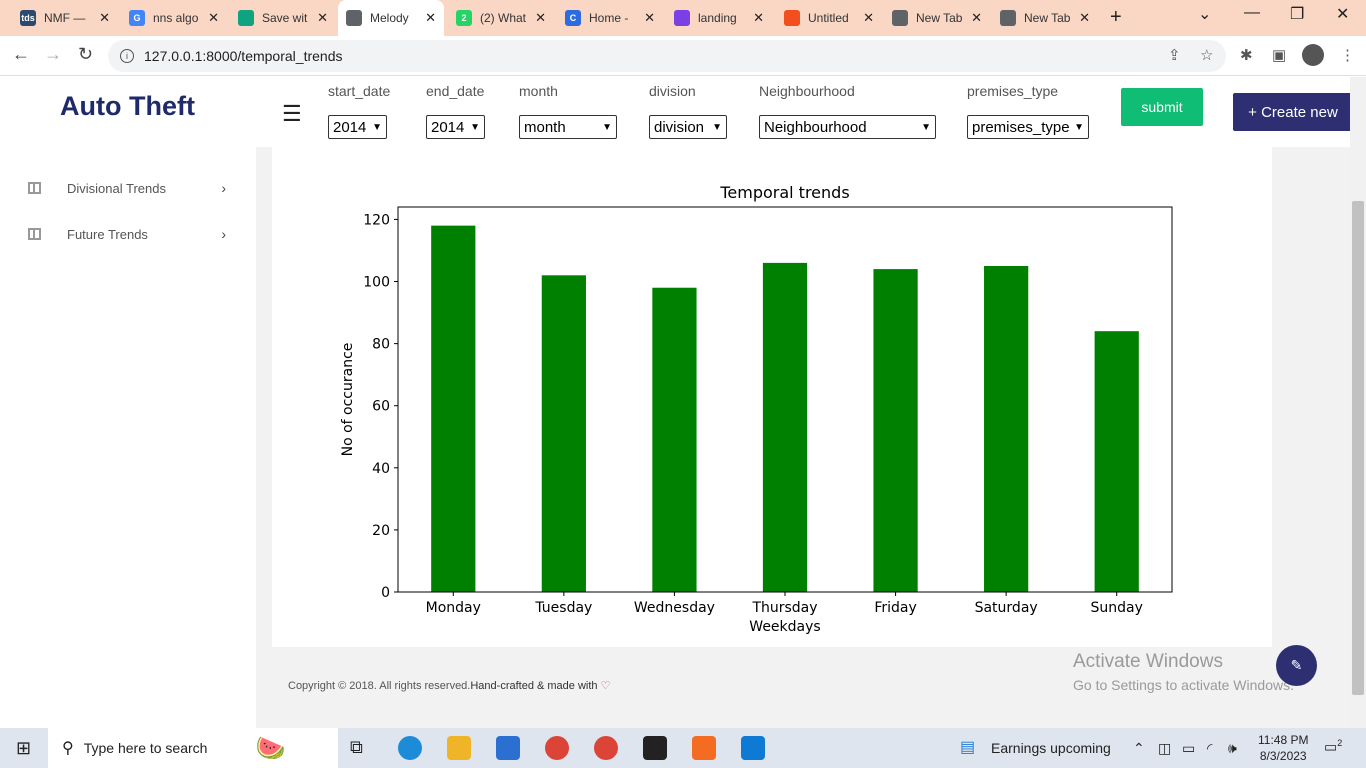 The image size is (1366, 768). Describe the element at coordinates (410, 748) in the screenshot. I see `edge-icon` at that location.